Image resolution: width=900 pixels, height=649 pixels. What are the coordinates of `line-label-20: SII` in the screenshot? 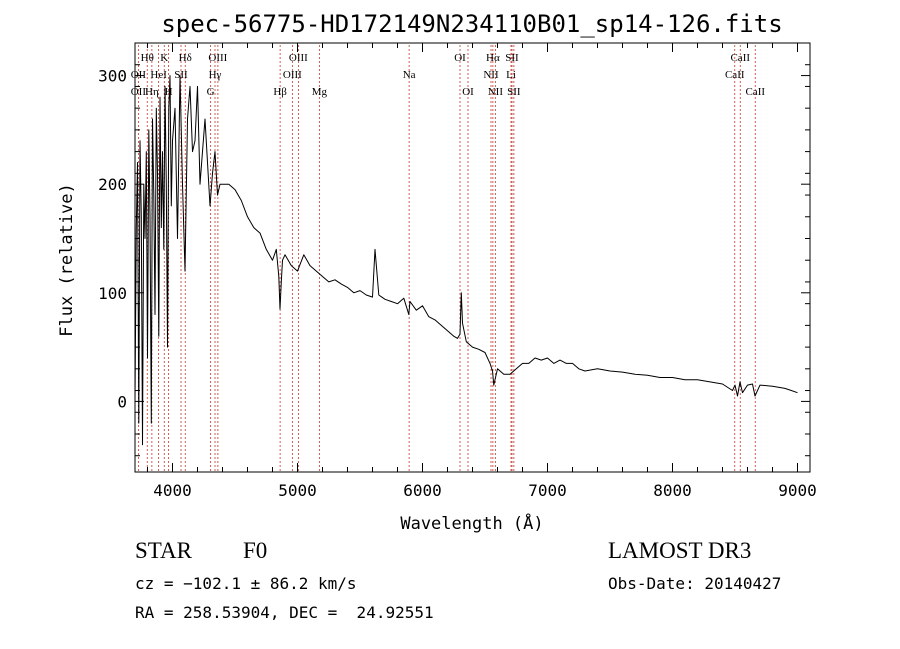 It's located at (512, 58).